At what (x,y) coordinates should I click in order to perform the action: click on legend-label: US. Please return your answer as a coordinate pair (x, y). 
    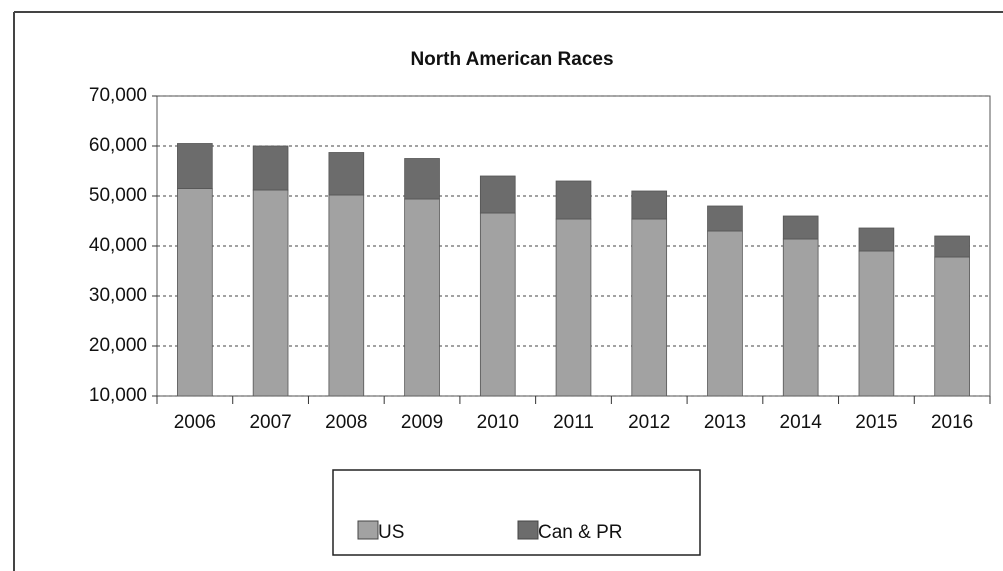
    Looking at the image, I should click on (391, 532).